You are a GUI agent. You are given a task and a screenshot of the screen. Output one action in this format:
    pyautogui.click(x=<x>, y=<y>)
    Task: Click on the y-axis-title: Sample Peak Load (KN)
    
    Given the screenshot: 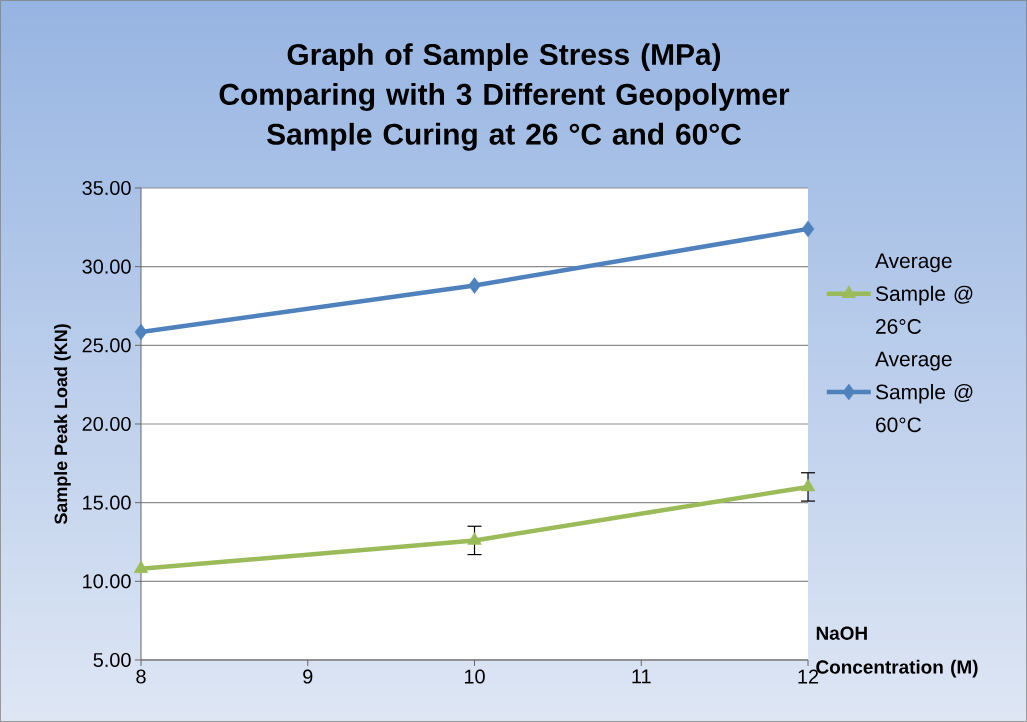 What is the action you would take?
    pyautogui.click(x=62, y=424)
    